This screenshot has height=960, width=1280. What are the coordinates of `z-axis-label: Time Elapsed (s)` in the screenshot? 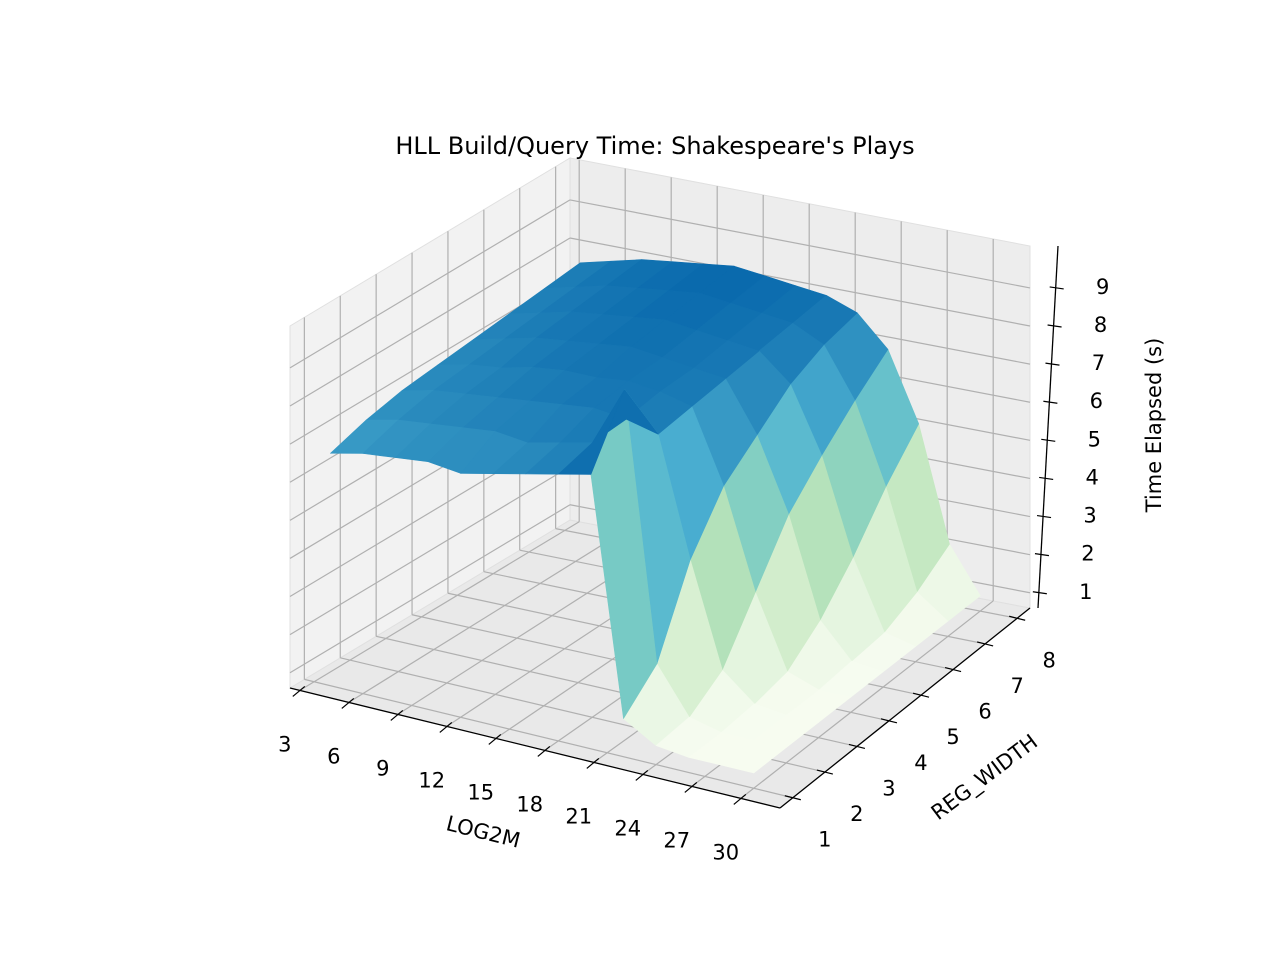 It's located at (1154, 426).